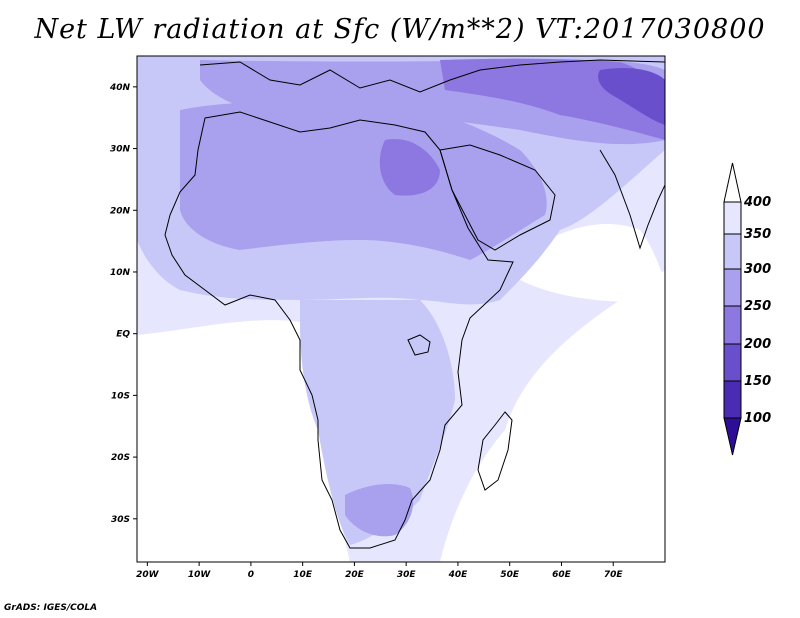 This screenshot has height=618, width=800. What do you see at coordinates (379, 571) in the screenshot?
I see `x-axis-ticks: 20W 10W 0 10E 20E 30E 40E 50E 60E 70E` at bounding box center [379, 571].